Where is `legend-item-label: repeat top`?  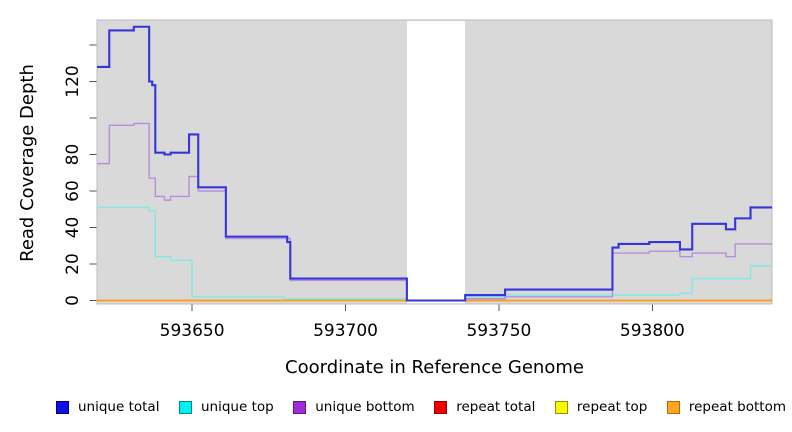
legend-item-label: repeat top is located at coordinates (612, 407).